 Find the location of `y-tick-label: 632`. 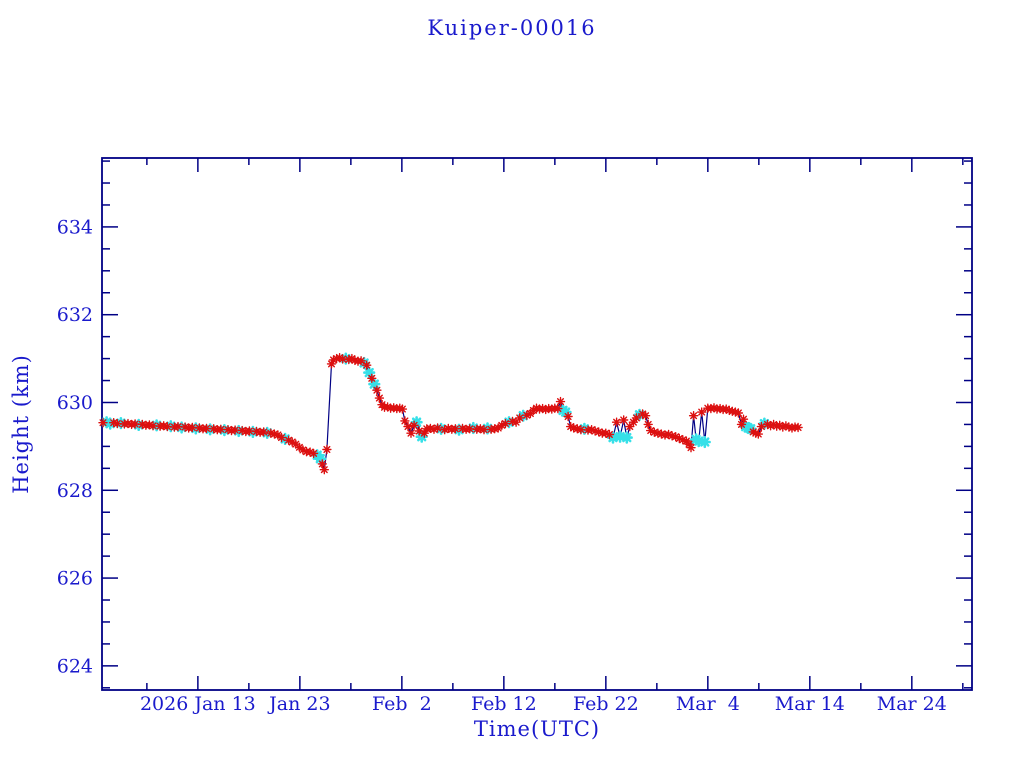

y-tick-label: 632 is located at coordinates (75, 315).